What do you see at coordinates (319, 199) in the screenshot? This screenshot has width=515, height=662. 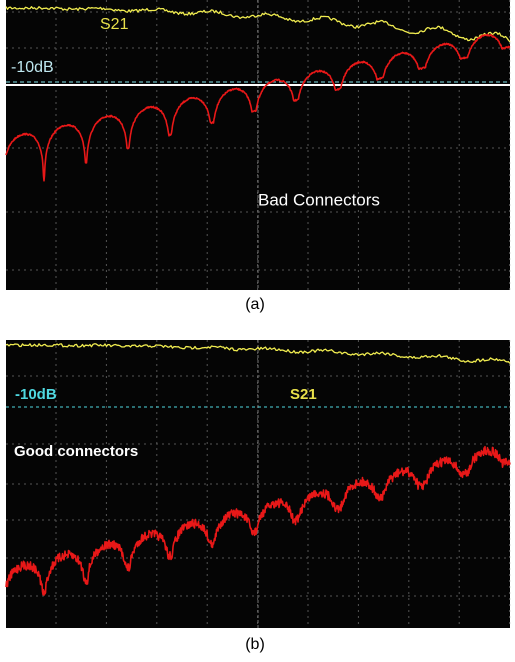 I see `annotation: Bad Connectors` at bounding box center [319, 199].